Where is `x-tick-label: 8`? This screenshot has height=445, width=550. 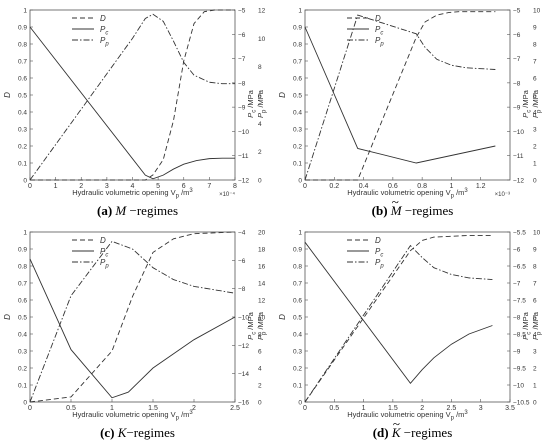
x-tick-label: 8 is located at coordinates (235, 186).